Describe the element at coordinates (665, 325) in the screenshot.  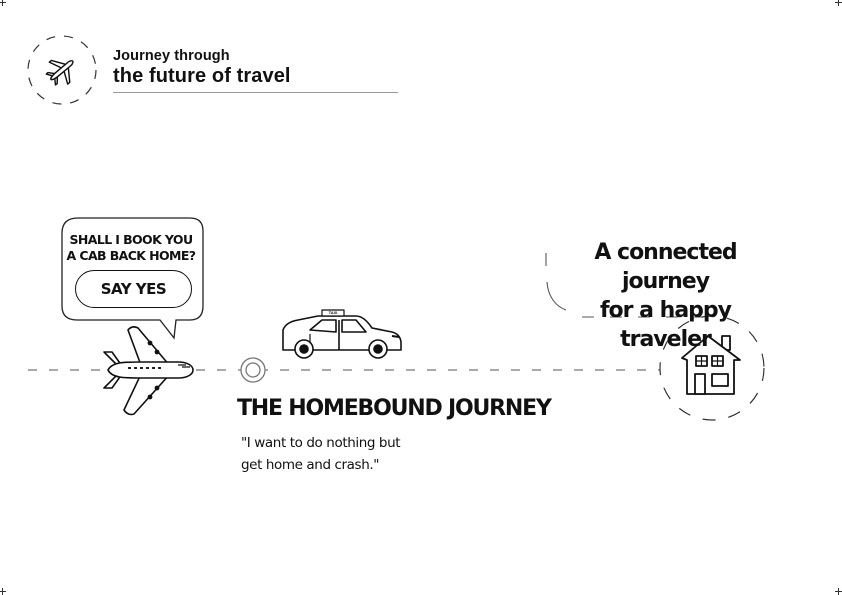
I see `tagline-line-2: for a happy traveler` at that location.